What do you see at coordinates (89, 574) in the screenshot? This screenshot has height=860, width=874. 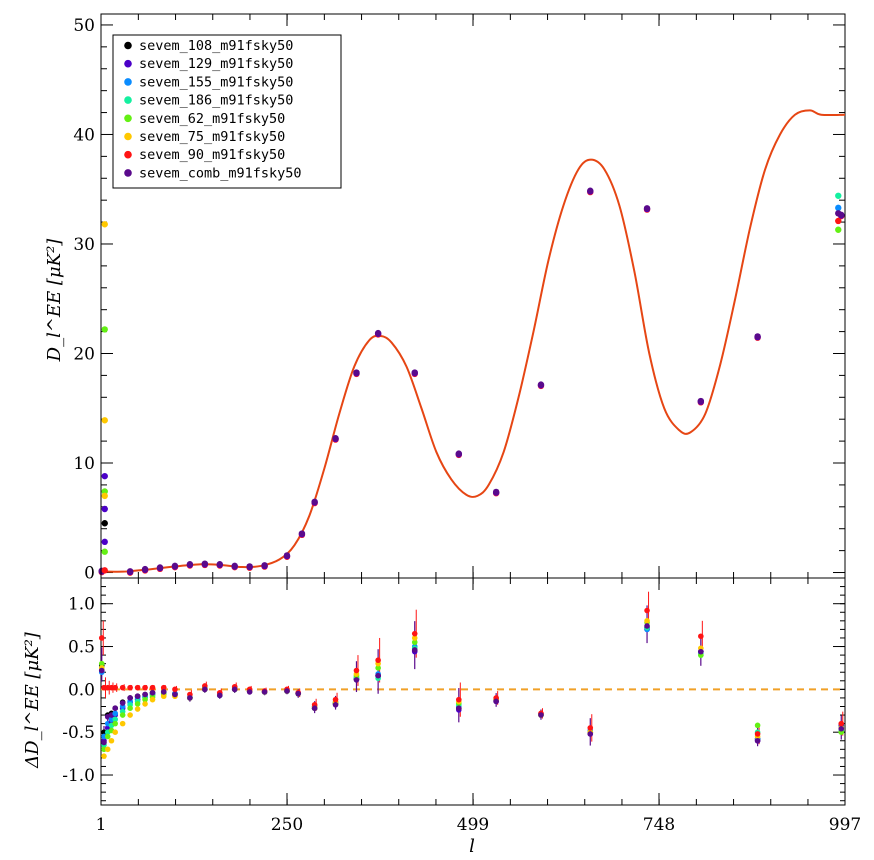 I see `main-y-tick-label: 0` at bounding box center [89, 574].